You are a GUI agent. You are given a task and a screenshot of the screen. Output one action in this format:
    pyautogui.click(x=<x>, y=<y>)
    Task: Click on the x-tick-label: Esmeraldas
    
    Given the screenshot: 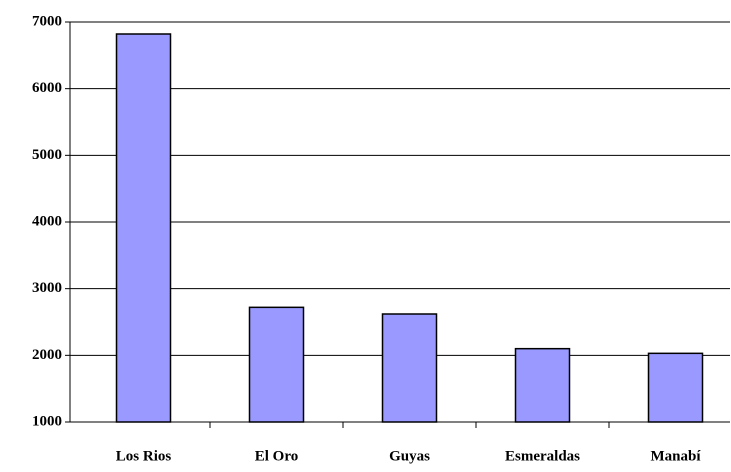 What is the action you would take?
    pyautogui.click(x=542, y=456)
    